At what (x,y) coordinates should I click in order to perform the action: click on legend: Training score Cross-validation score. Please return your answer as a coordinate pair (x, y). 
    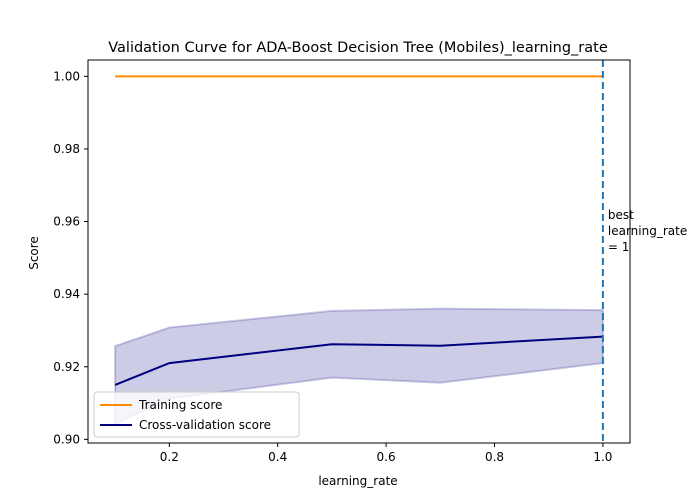
    Looking at the image, I should click on (196, 414).